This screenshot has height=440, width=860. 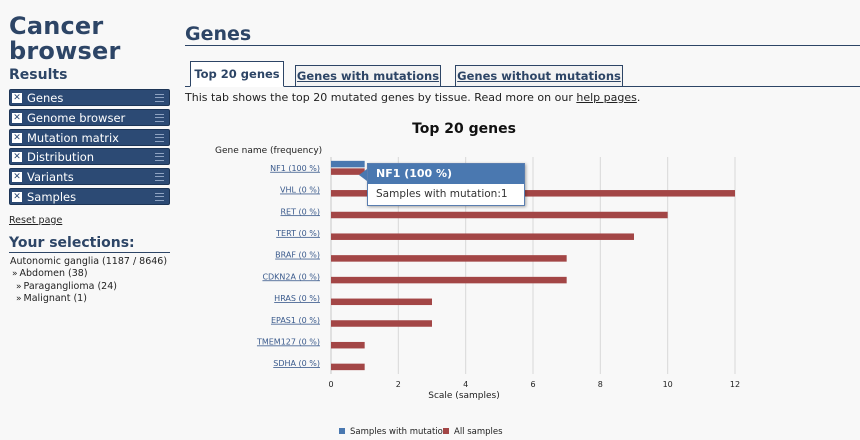 What do you see at coordinates (76, 117) in the screenshot?
I see `menu-item-label: Genome browser` at bounding box center [76, 117].